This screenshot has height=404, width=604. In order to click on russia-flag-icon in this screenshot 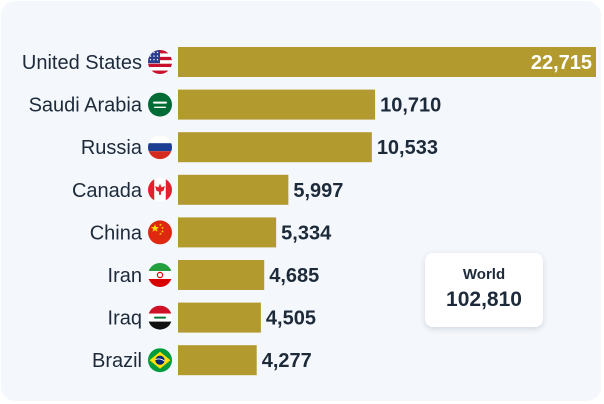, I will do `click(160, 147)`.